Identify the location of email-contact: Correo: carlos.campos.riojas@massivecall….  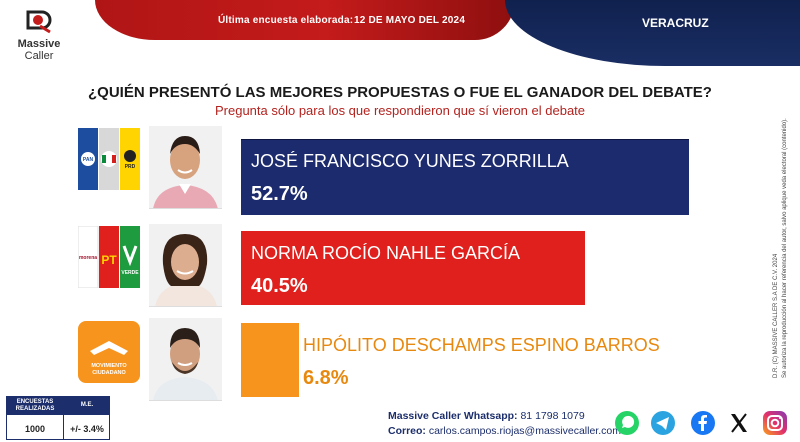
(504, 431).